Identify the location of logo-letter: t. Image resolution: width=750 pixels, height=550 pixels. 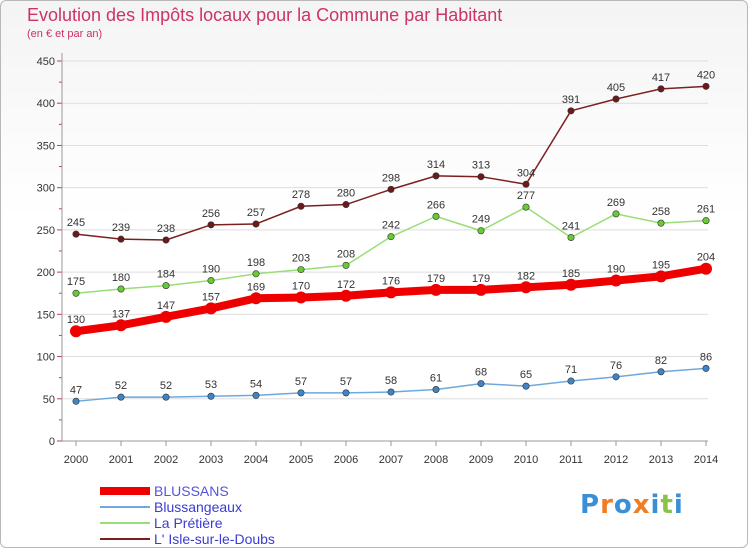
(667, 505).